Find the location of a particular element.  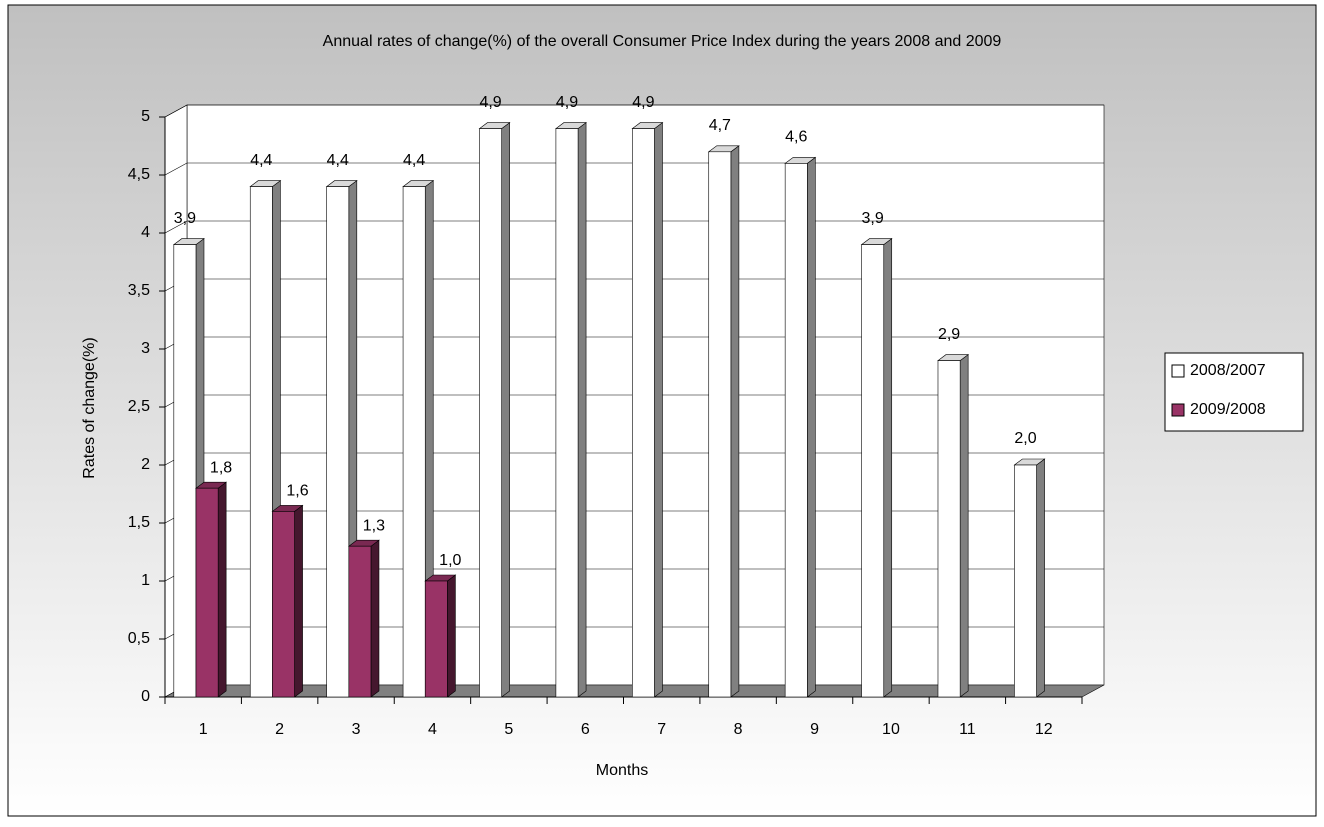

x-tick-label: 6 is located at coordinates (585, 729).